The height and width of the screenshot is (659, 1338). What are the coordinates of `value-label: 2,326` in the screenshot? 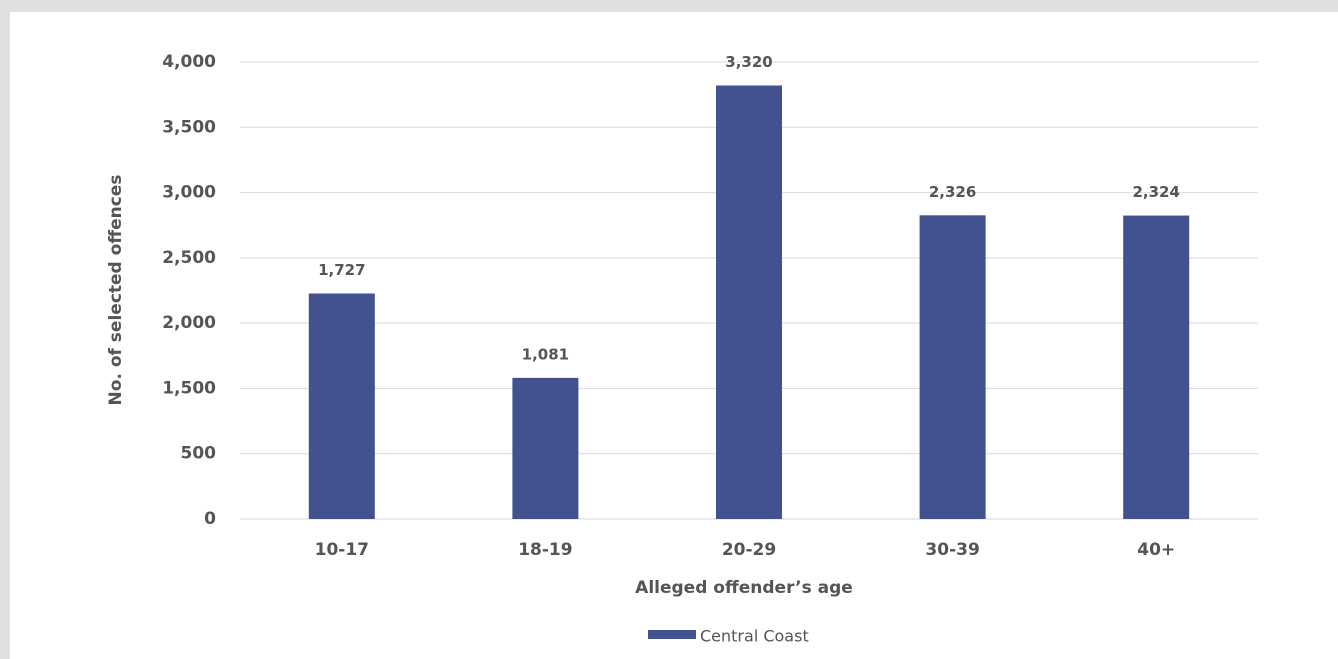 It's located at (952, 192).